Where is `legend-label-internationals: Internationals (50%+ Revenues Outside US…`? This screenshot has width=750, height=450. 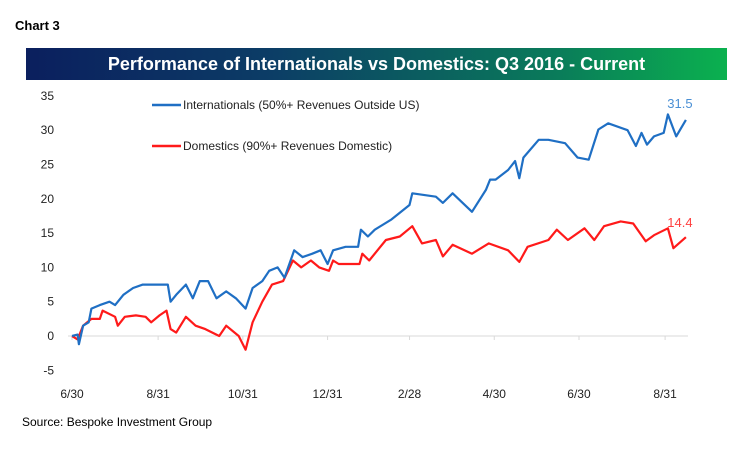 legend-label-internationals: Internationals (50%+ Revenues Outside US… is located at coordinates (301, 105).